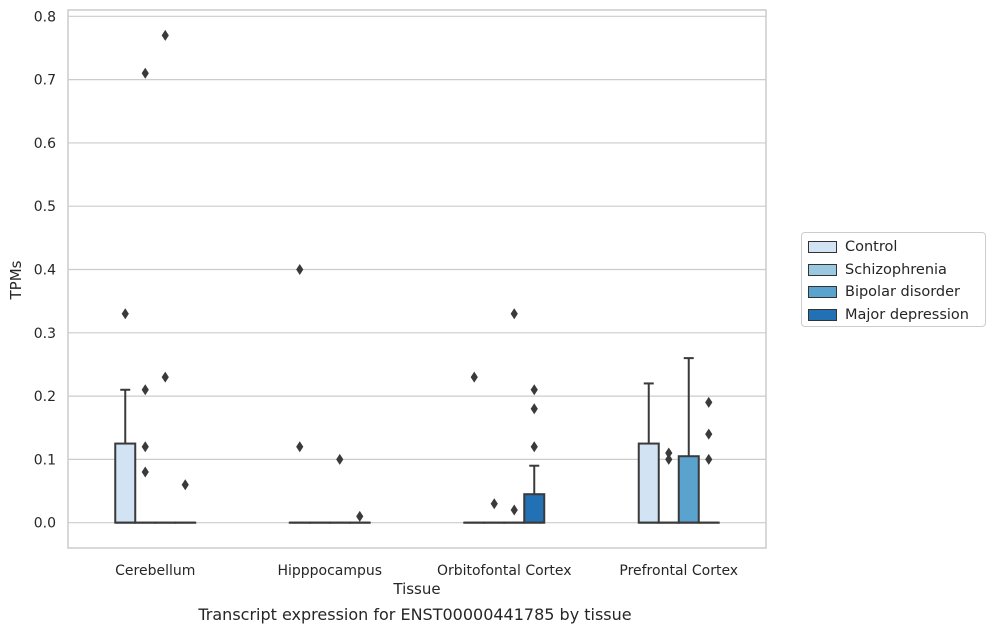 Image resolution: width=997 pixels, height=635 pixels. What do you see at coordinates (45, 17) in the screenshot?
I see `y-tick-label: 0.8` at bounding box center [45, 17].